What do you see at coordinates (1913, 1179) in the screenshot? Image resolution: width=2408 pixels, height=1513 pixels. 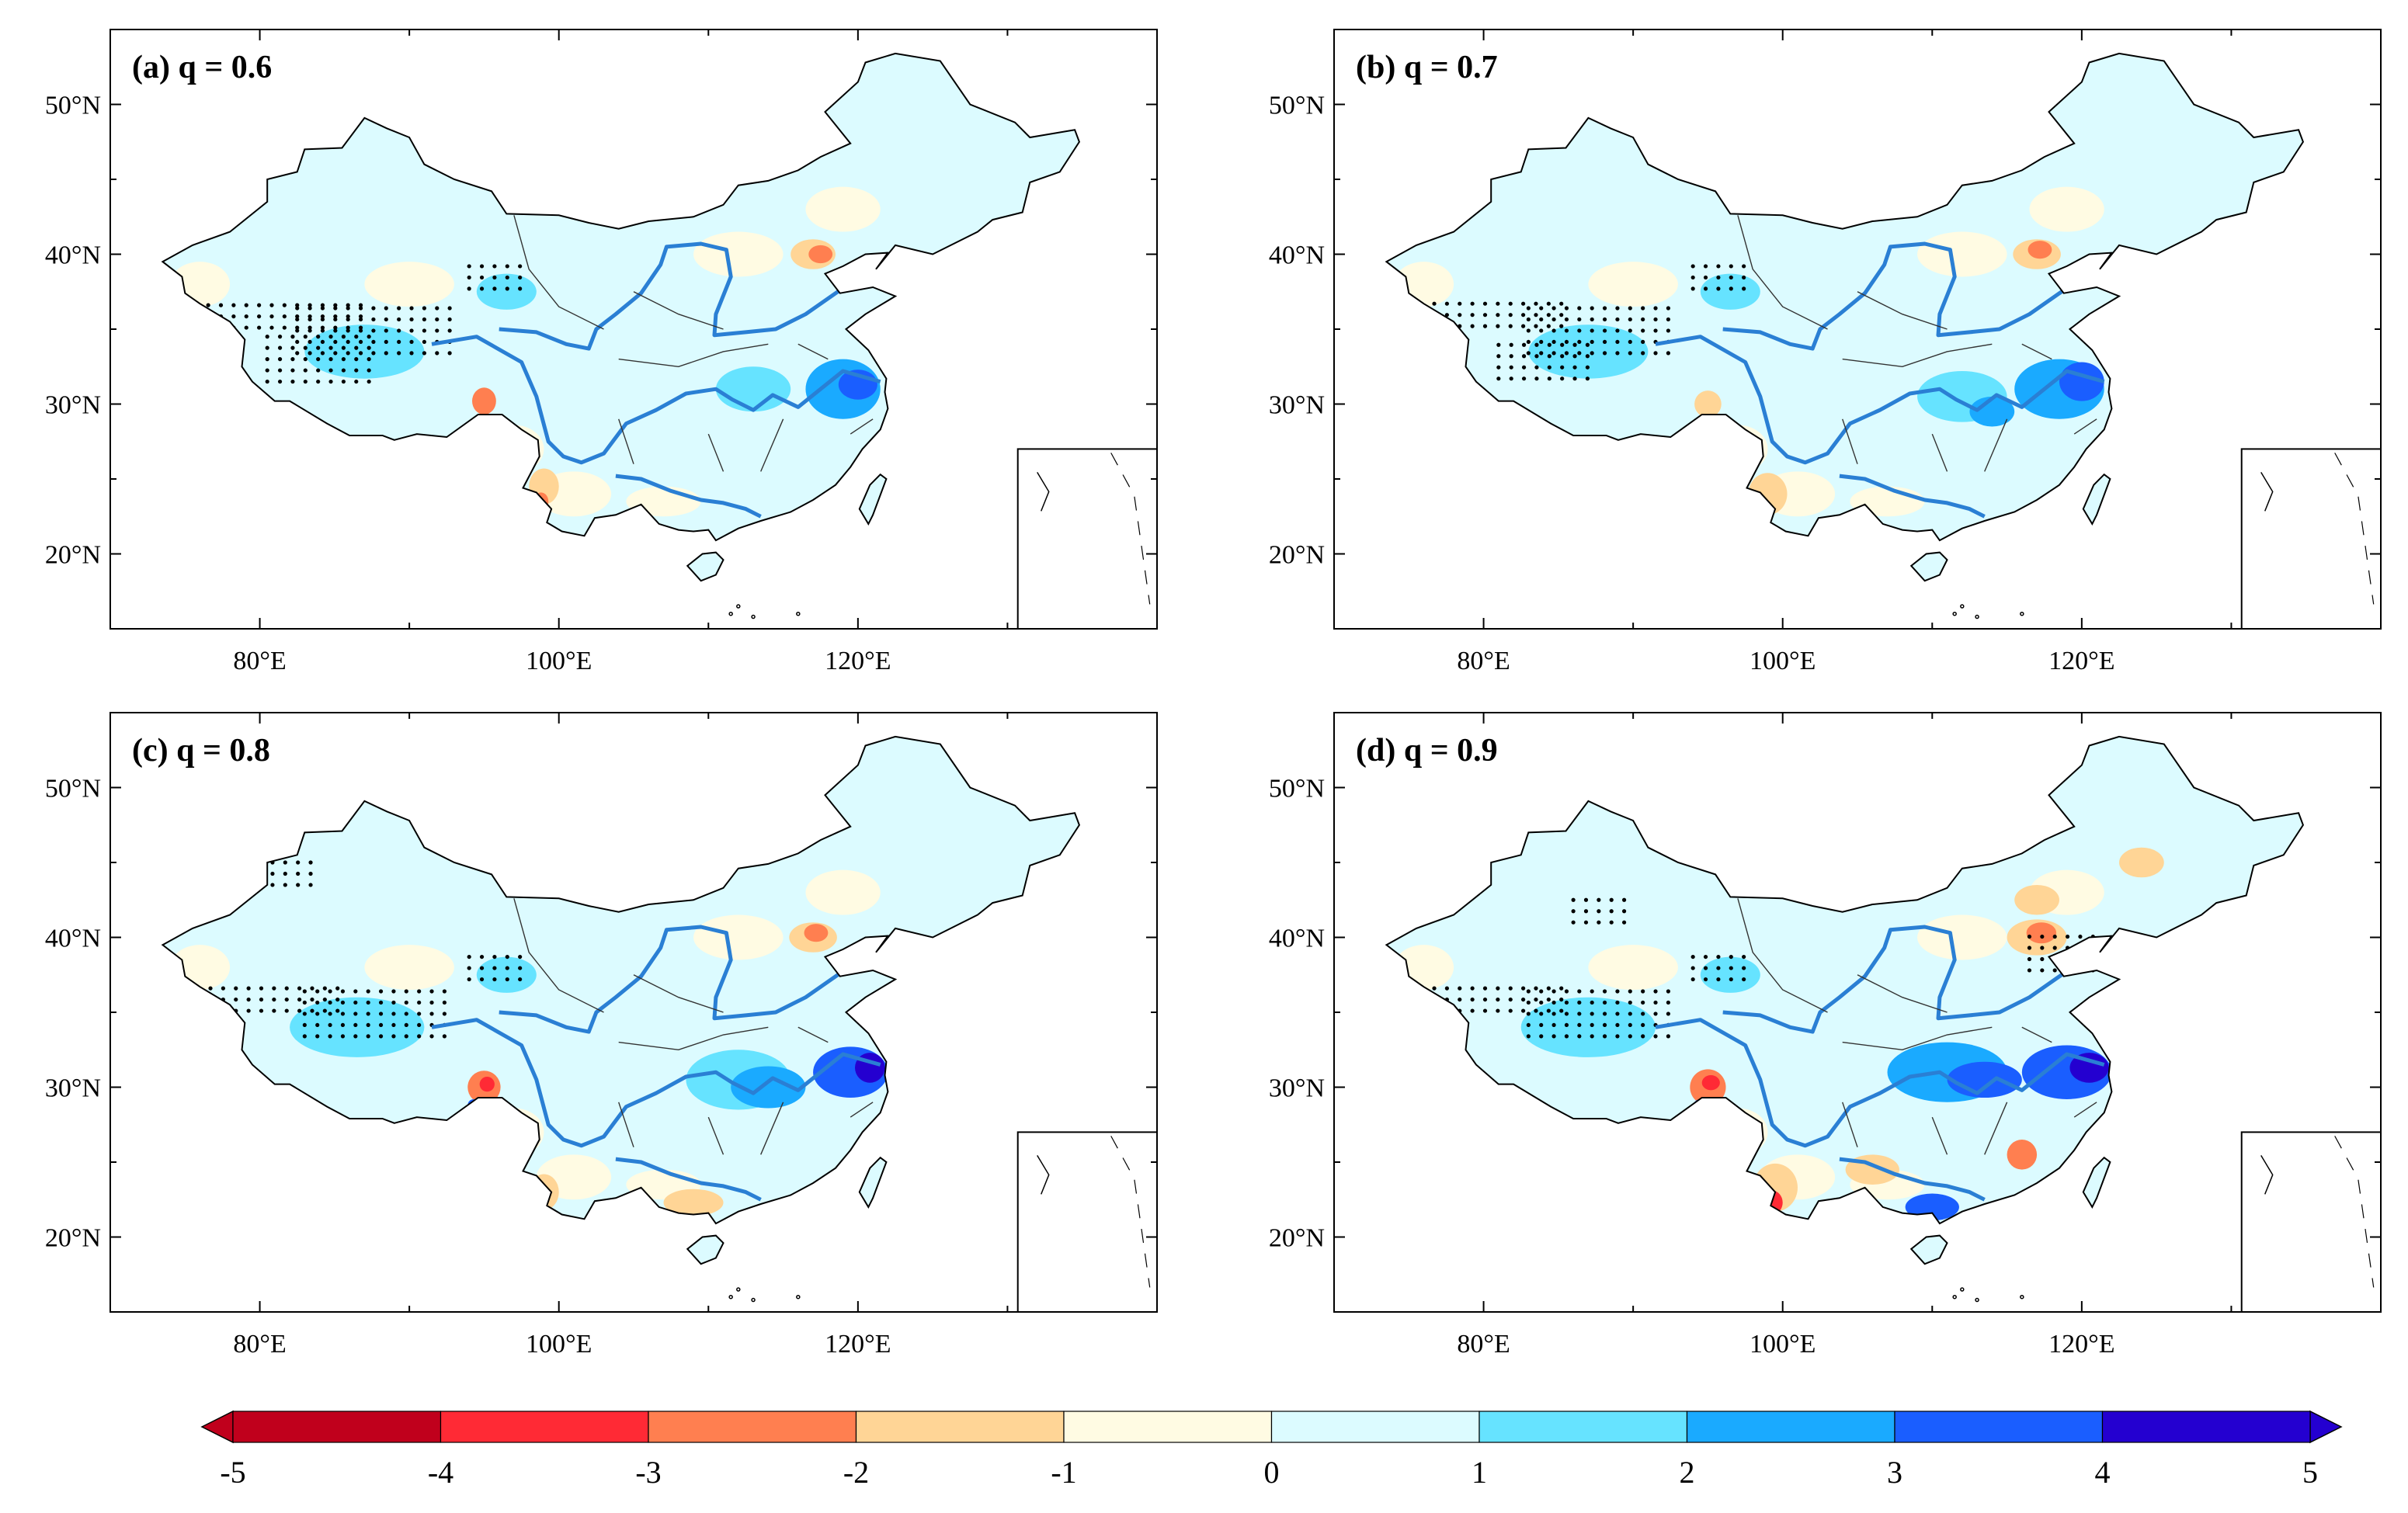 I see `river-line` at bounding box center [1913, 1179].